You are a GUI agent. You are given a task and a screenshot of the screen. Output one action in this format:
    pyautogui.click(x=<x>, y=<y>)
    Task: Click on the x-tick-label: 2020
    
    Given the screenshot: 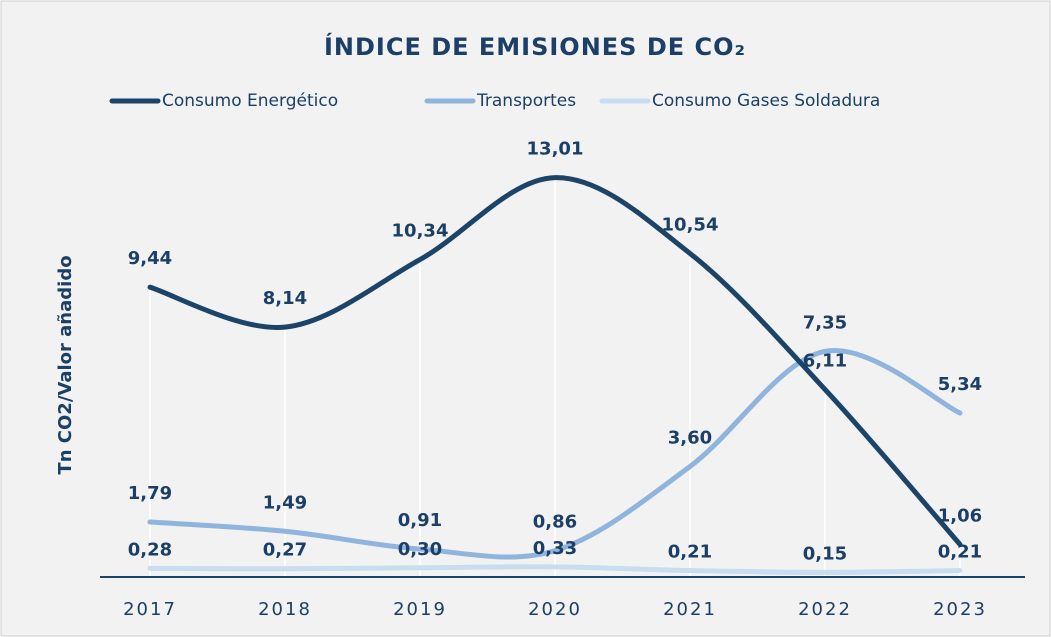 What is the action you would take?
    pyautogui.click(x=555, y=609)
    